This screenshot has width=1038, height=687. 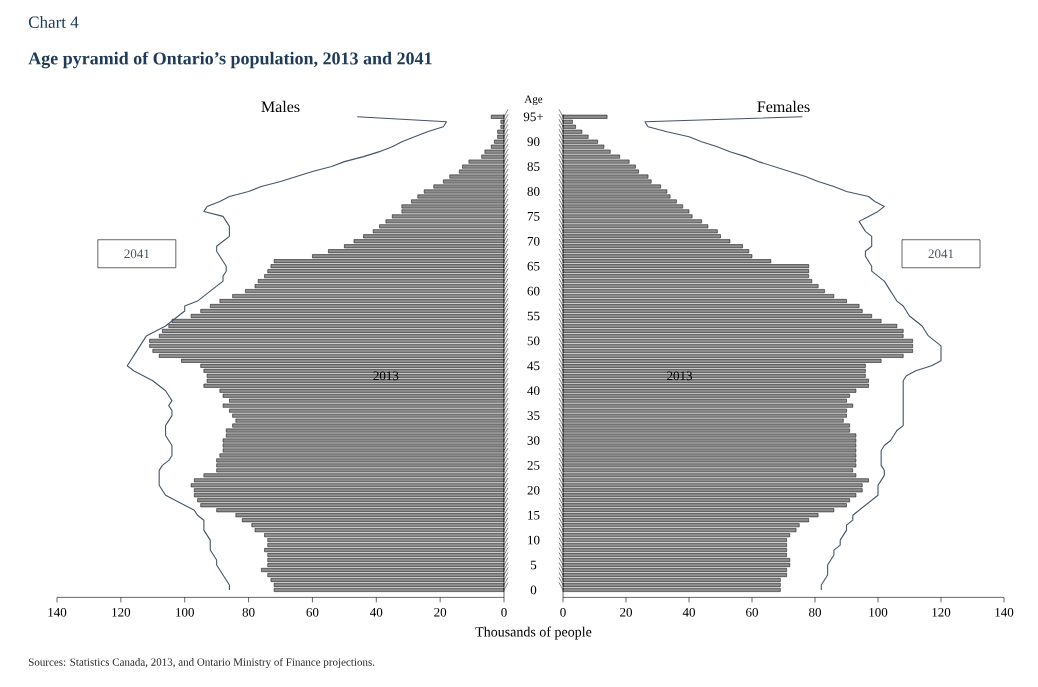 What do you see at coordinates (230, 60) in the screenshot?
I see `text: Age pyramid of Ontario’s population, 2013 and 2041` at bounding box center [230, 60].